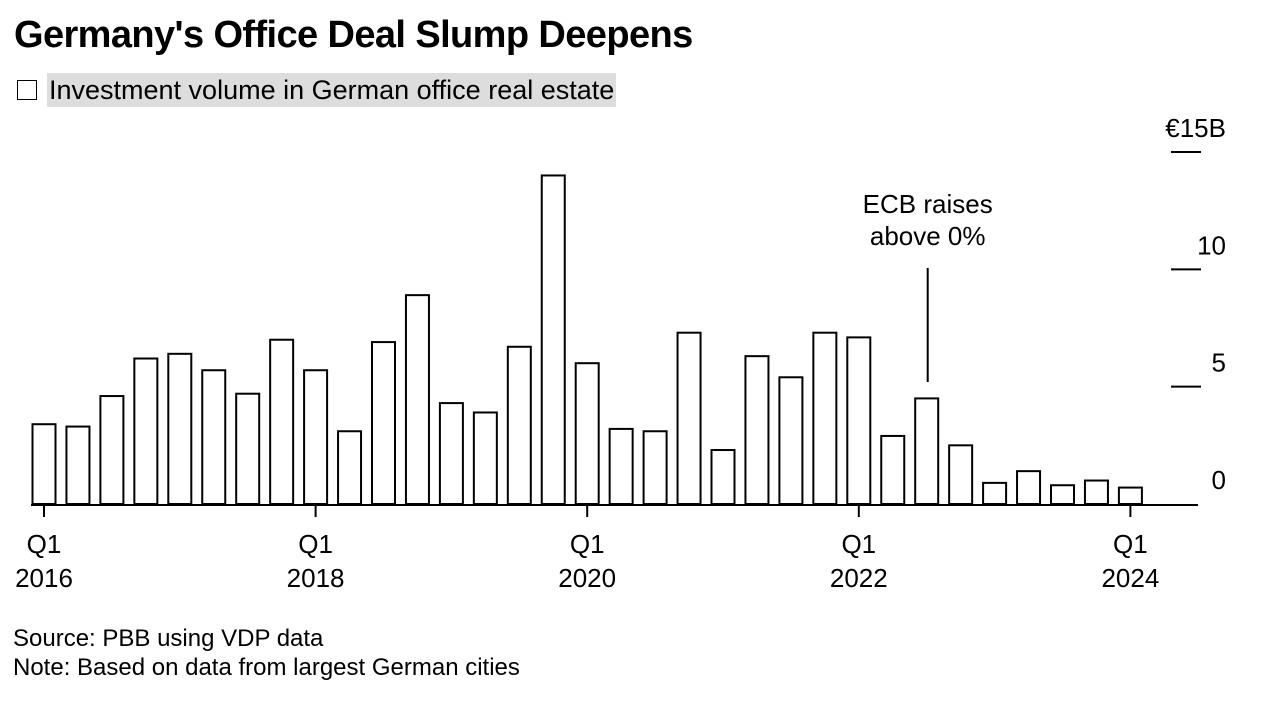 This screenshot has height=724, width=1262. I want to click on y-tick-label: €15B, so click(1195, 128).